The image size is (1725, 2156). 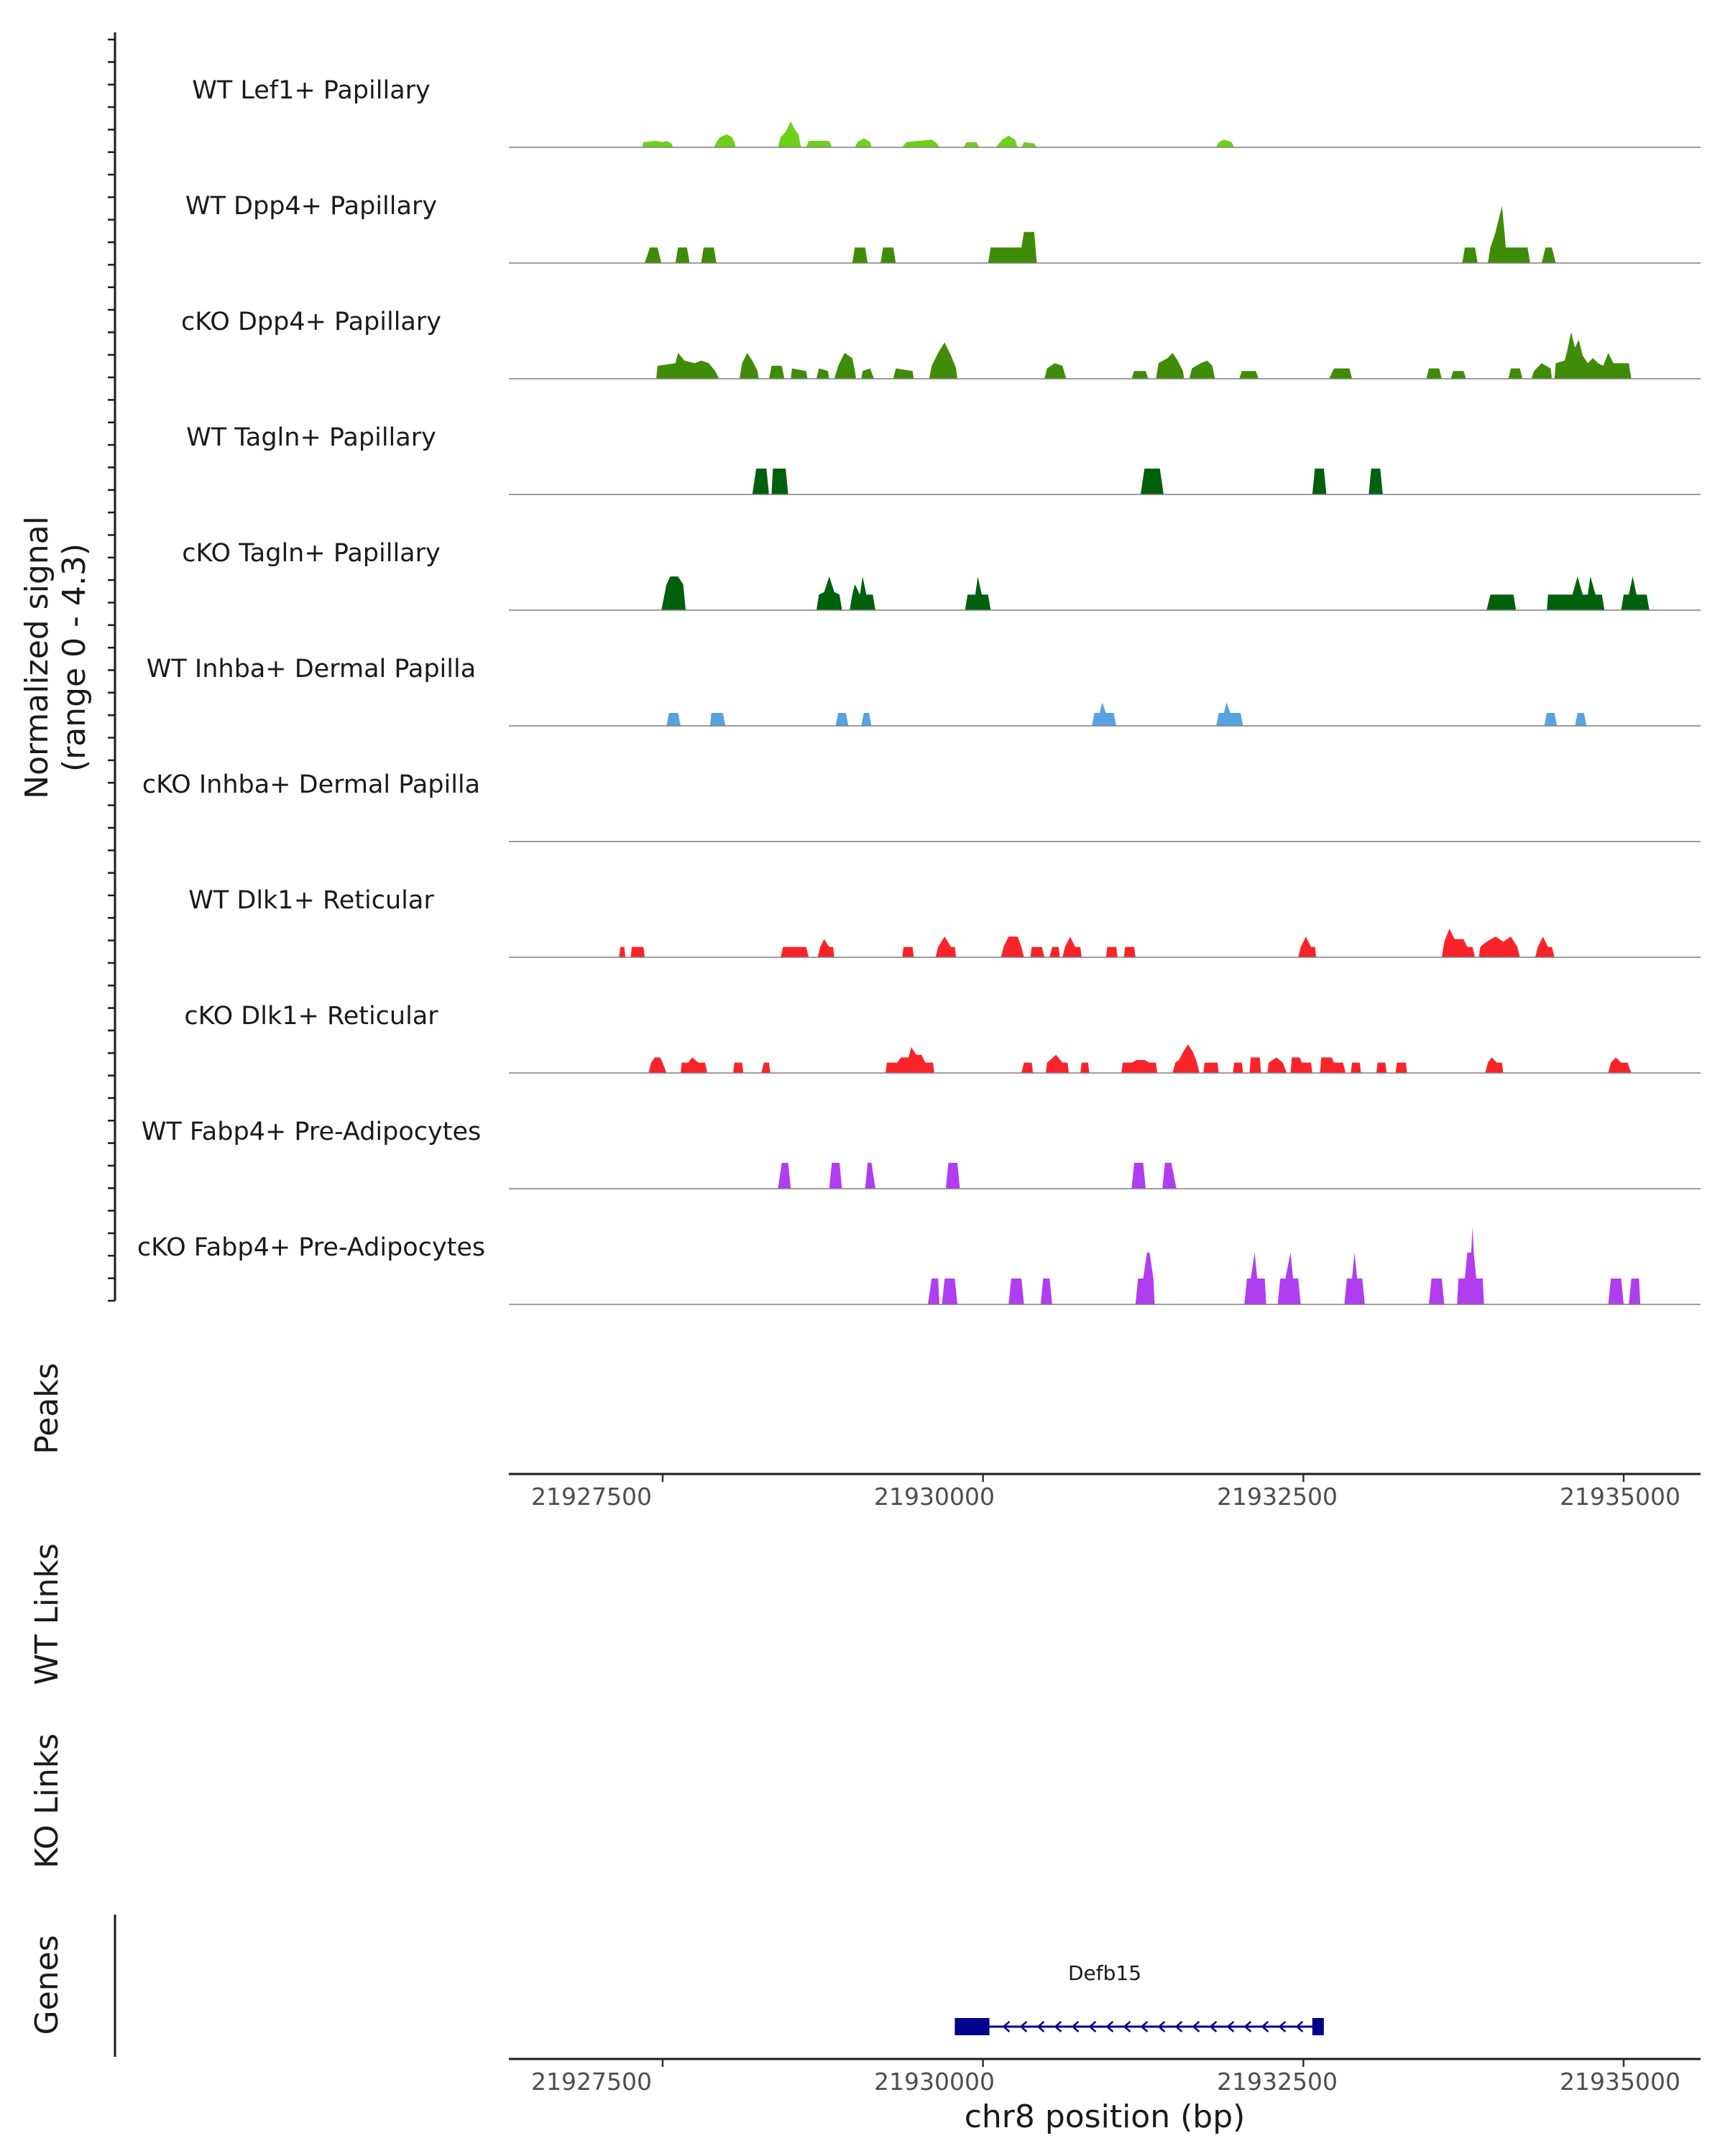 What do you see at coordinates (311, 901) in the screenshot?
I see `track-label: WT Dlk1+ Reticular` at bounding box center [311, 901].